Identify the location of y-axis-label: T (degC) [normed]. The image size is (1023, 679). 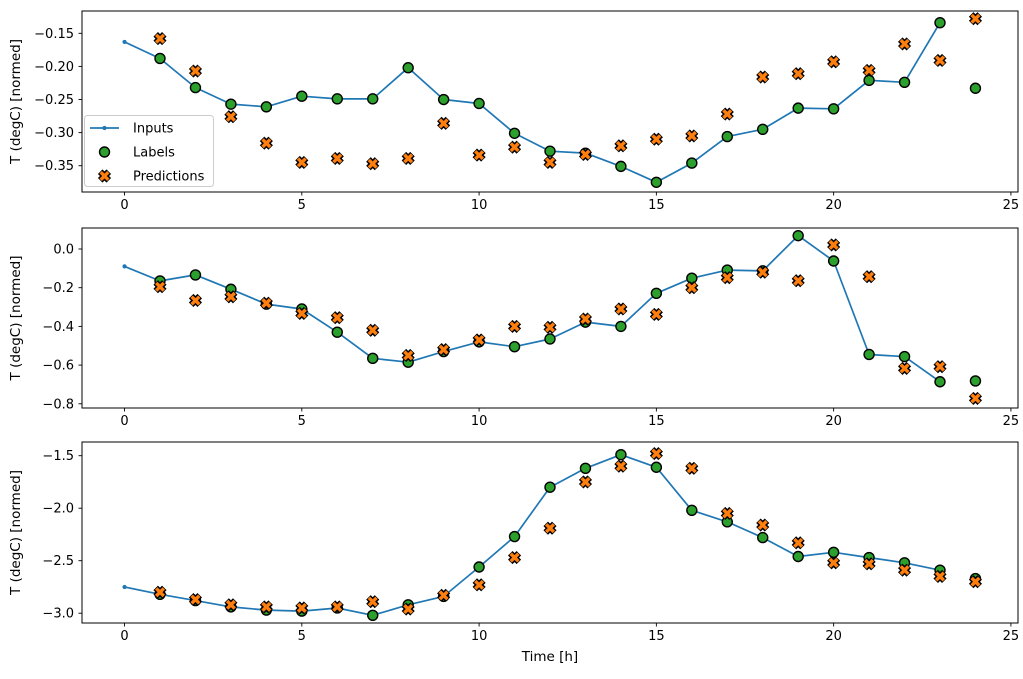
(16, 533).